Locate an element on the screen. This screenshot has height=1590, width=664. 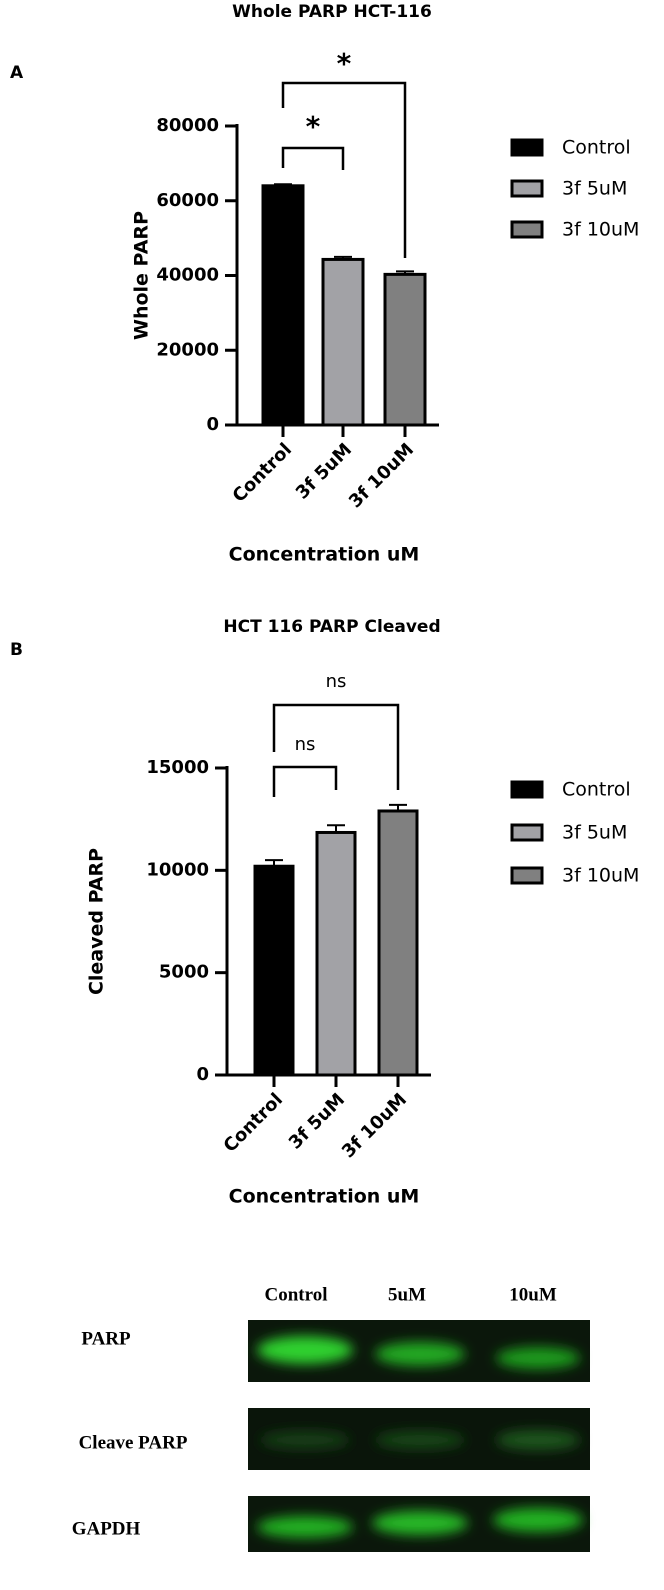
y-axis-label: Cleaved PARP is located at coordinates (97, 921).